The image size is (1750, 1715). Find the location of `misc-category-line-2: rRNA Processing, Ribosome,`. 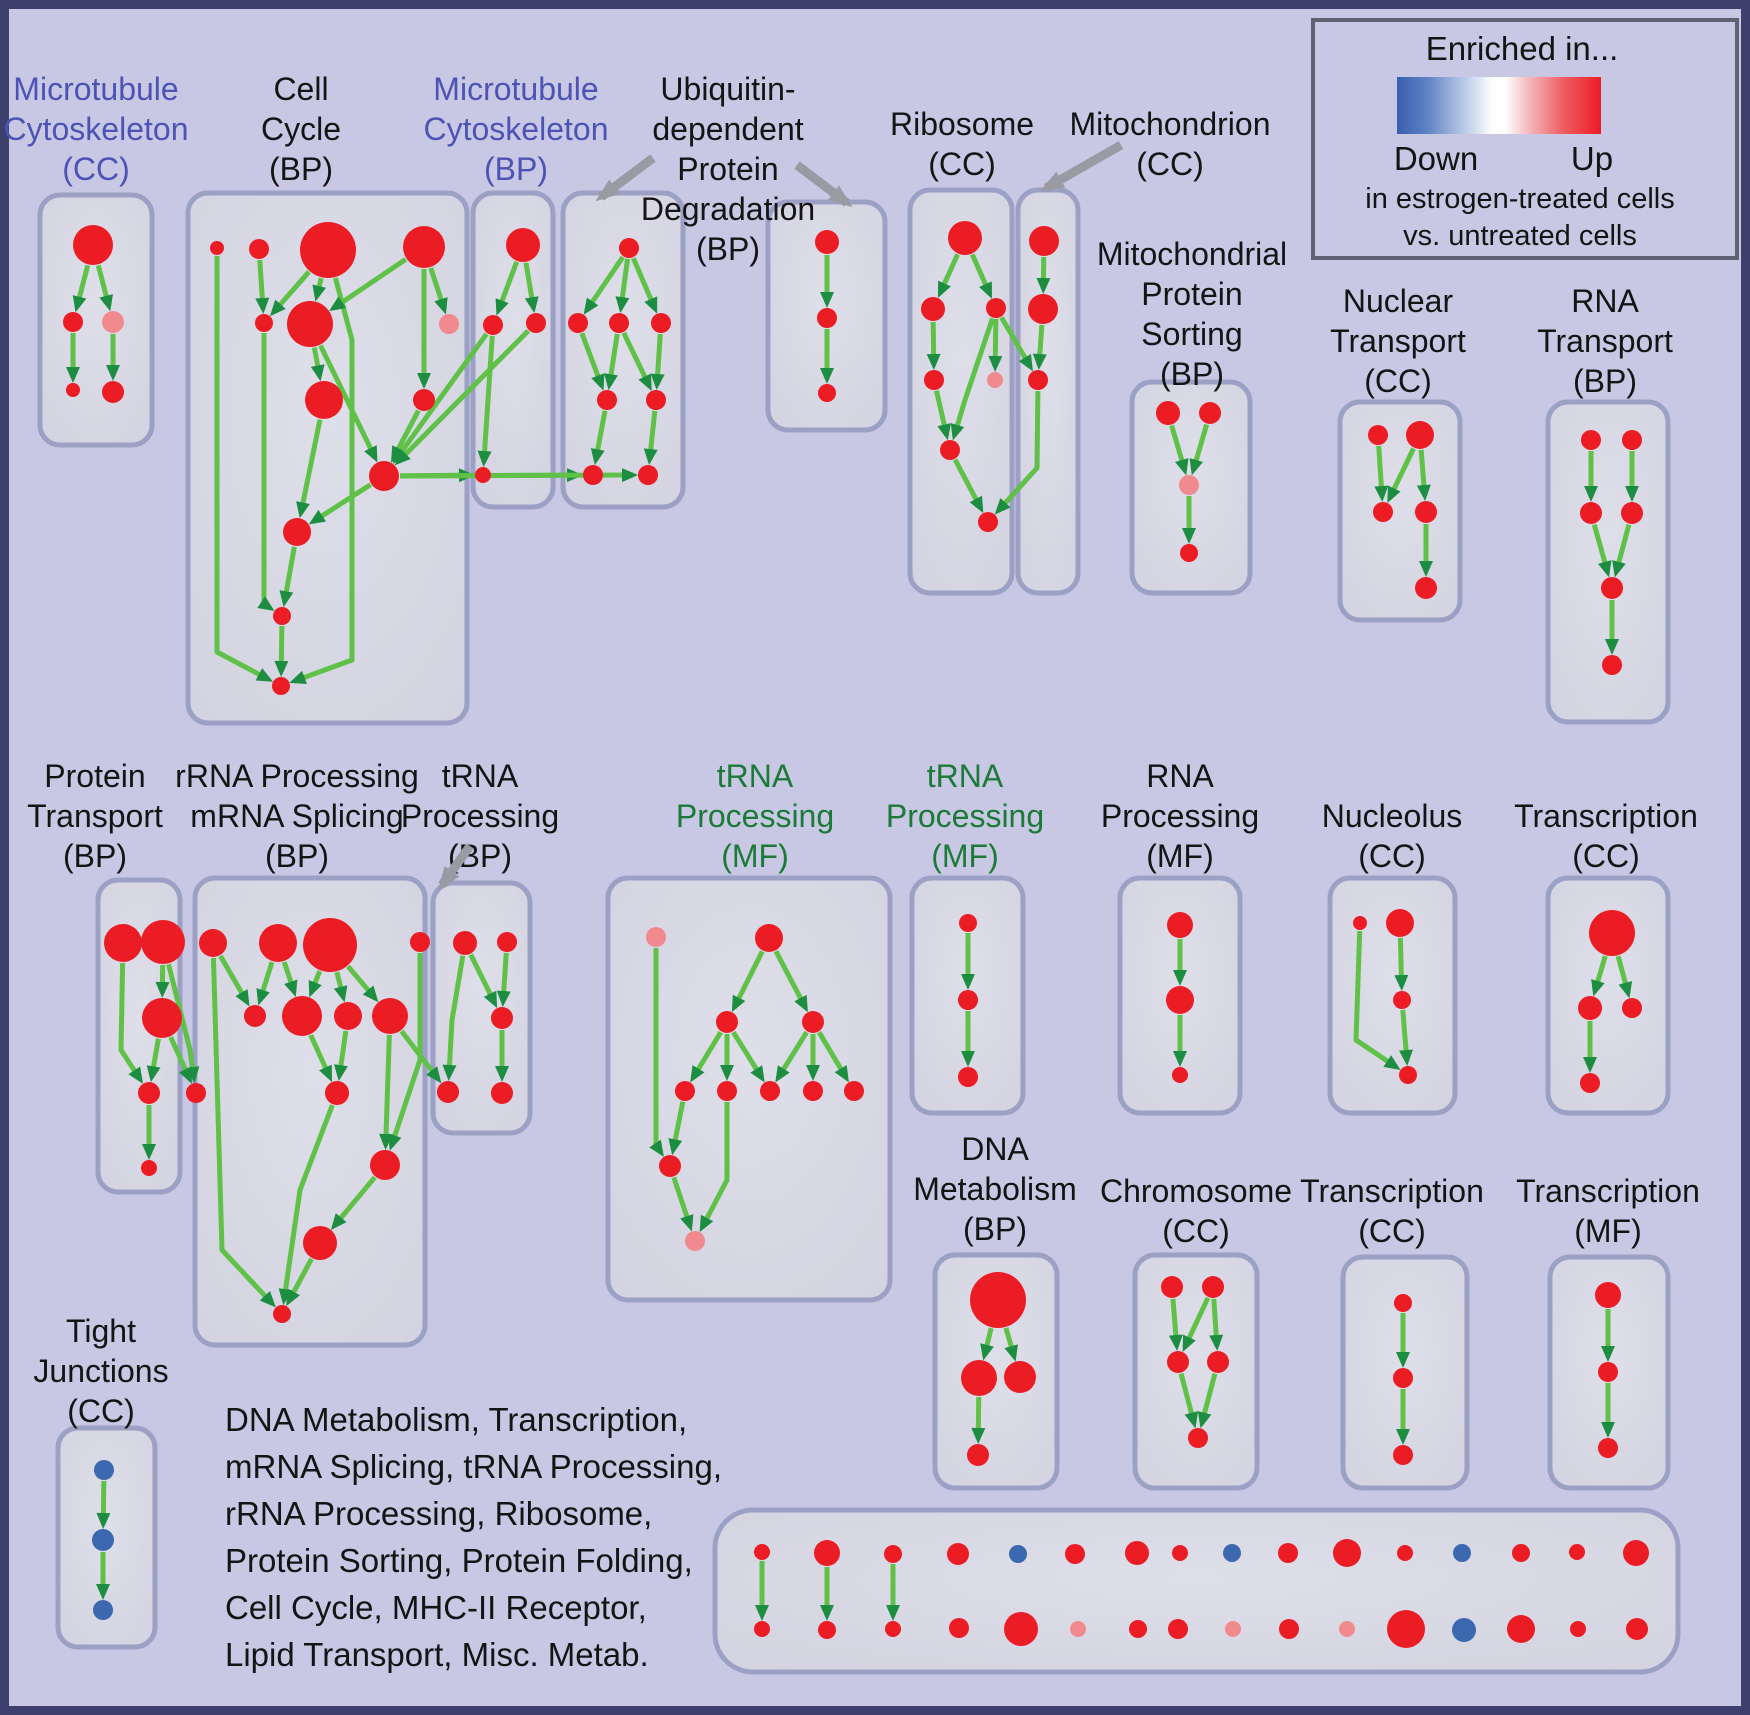

misc-category-line-2: rRNA Processing, Ribosome, is located at coordinates (438, 1513).